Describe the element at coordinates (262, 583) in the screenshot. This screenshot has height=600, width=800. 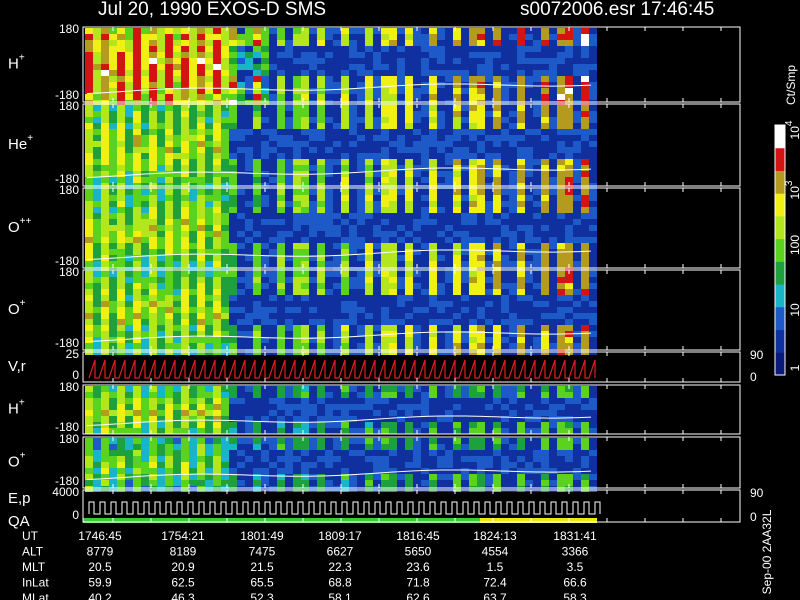
I see `table-cell: 65.5` at that location.